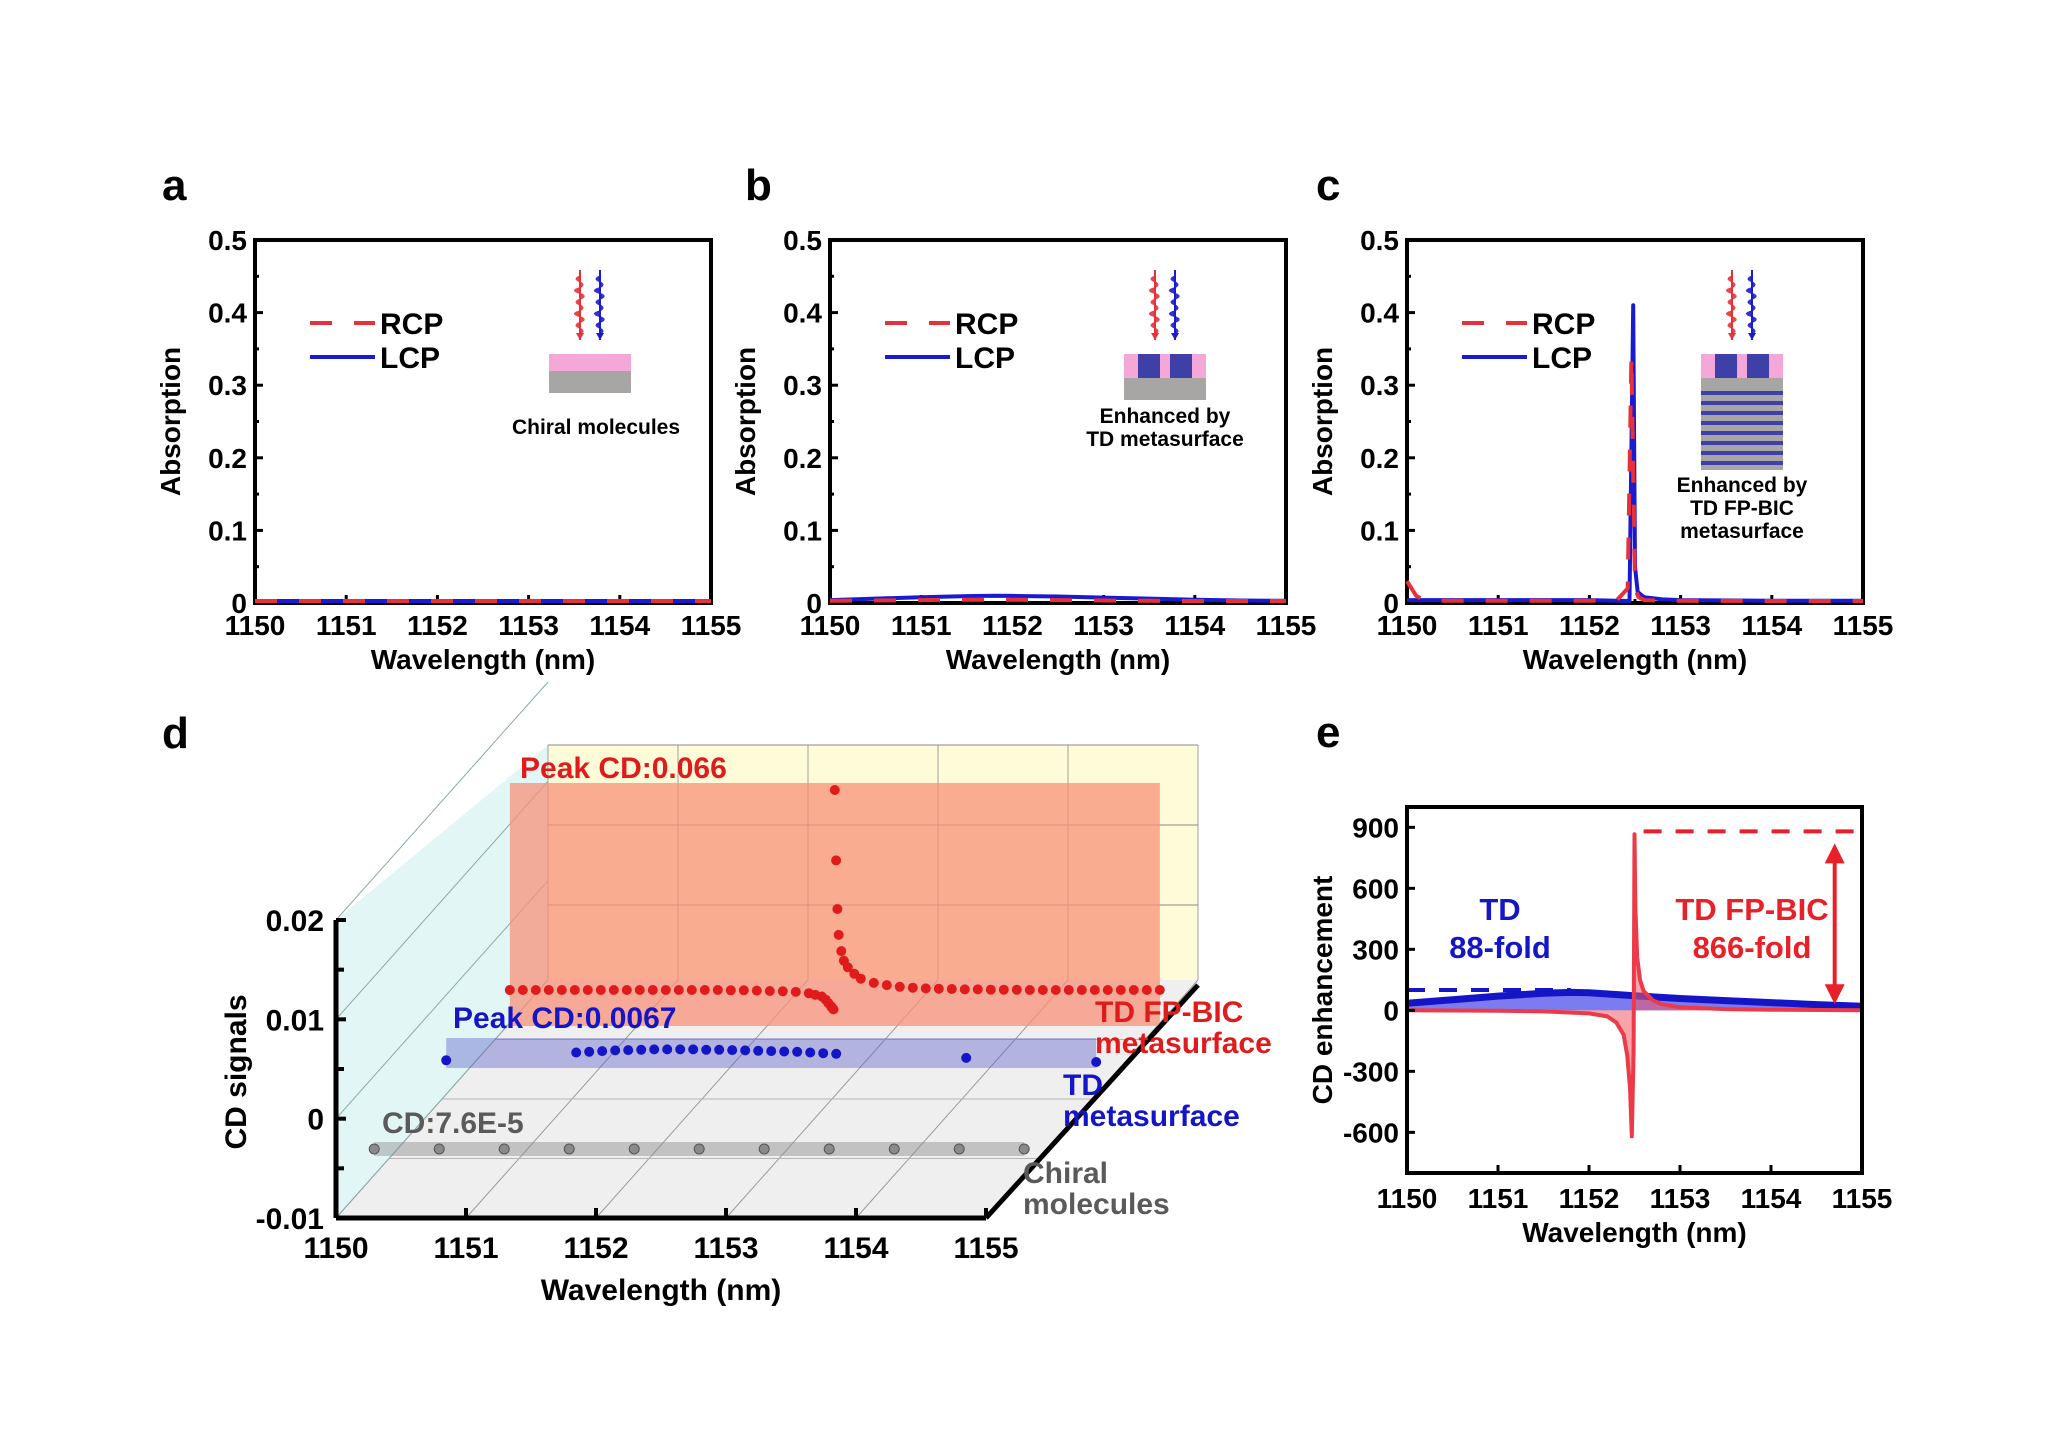 This screenshot has height=1448, width=2048. I want to click on x-tick-label: 1151, so click(1498, 1198).